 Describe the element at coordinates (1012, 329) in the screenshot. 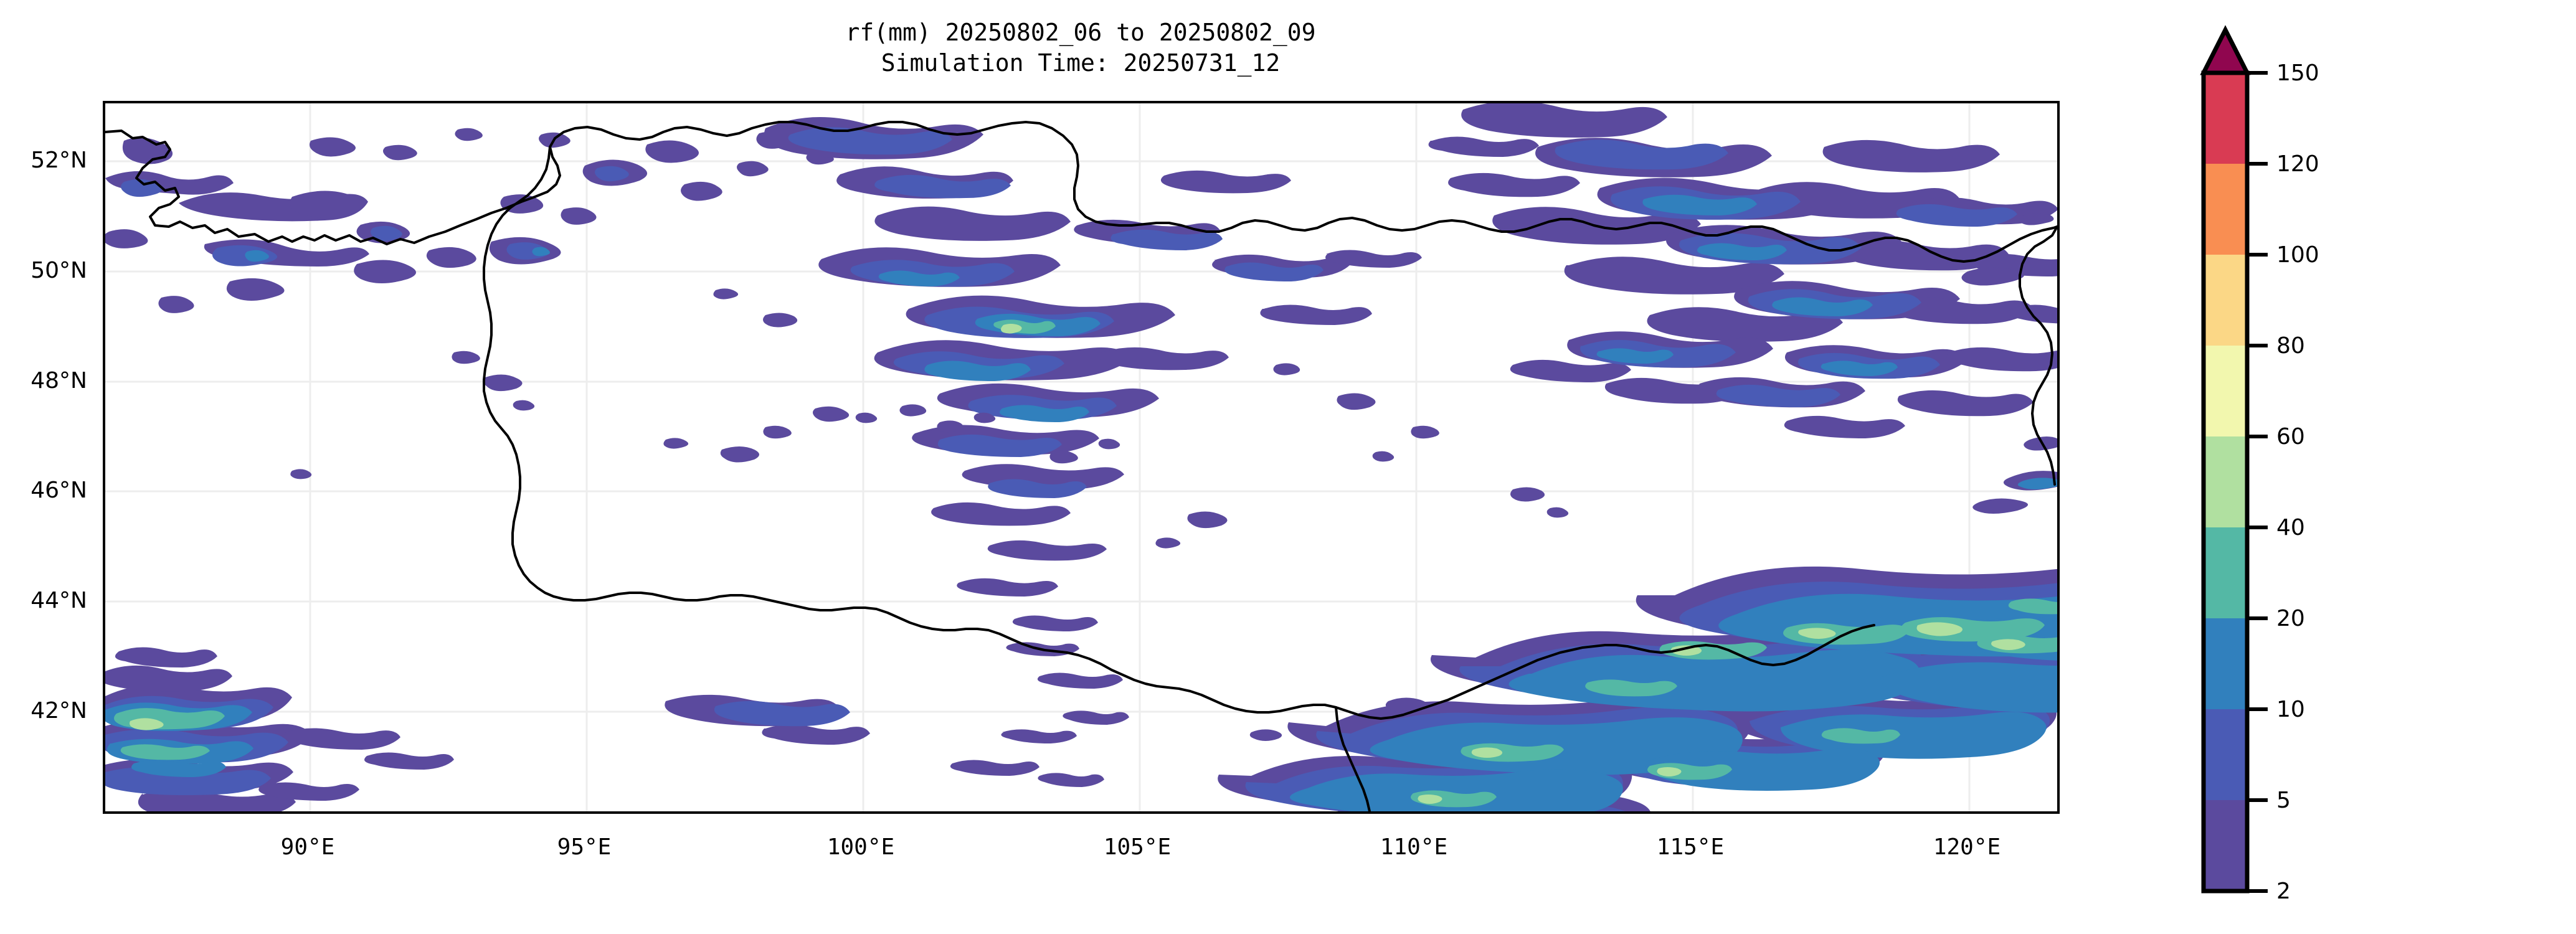

I see `precip-region-north-central-max` at that location.